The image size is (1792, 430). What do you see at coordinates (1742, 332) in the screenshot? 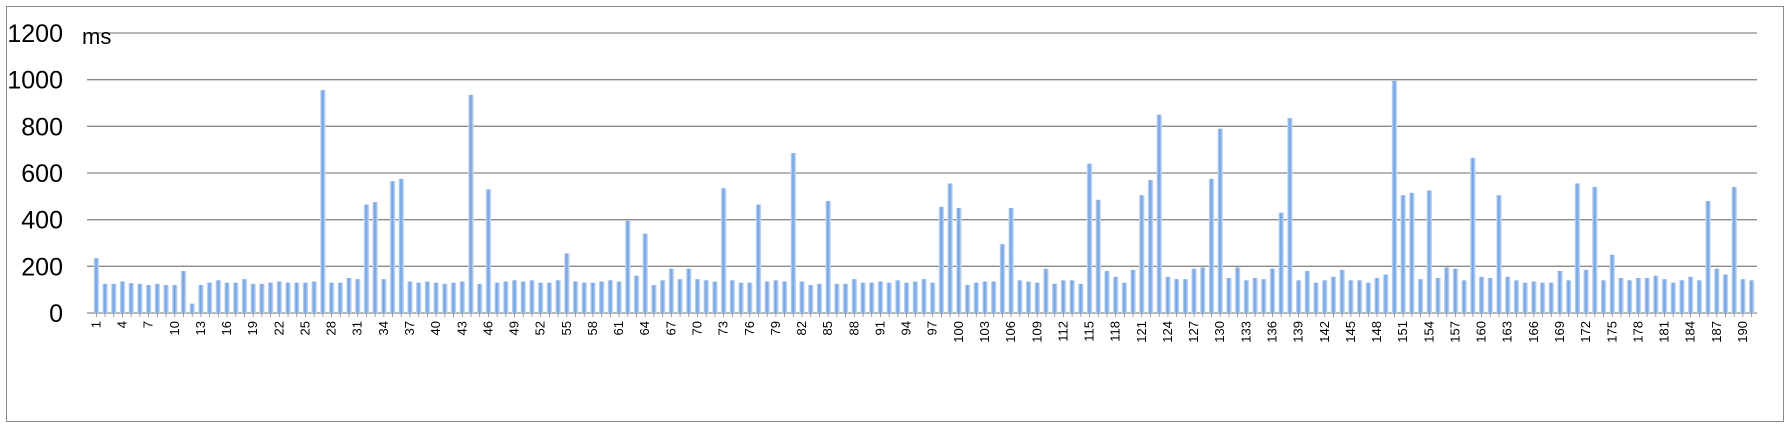
I see `x-tick-label: 190` at bounding box center [1742, 332].